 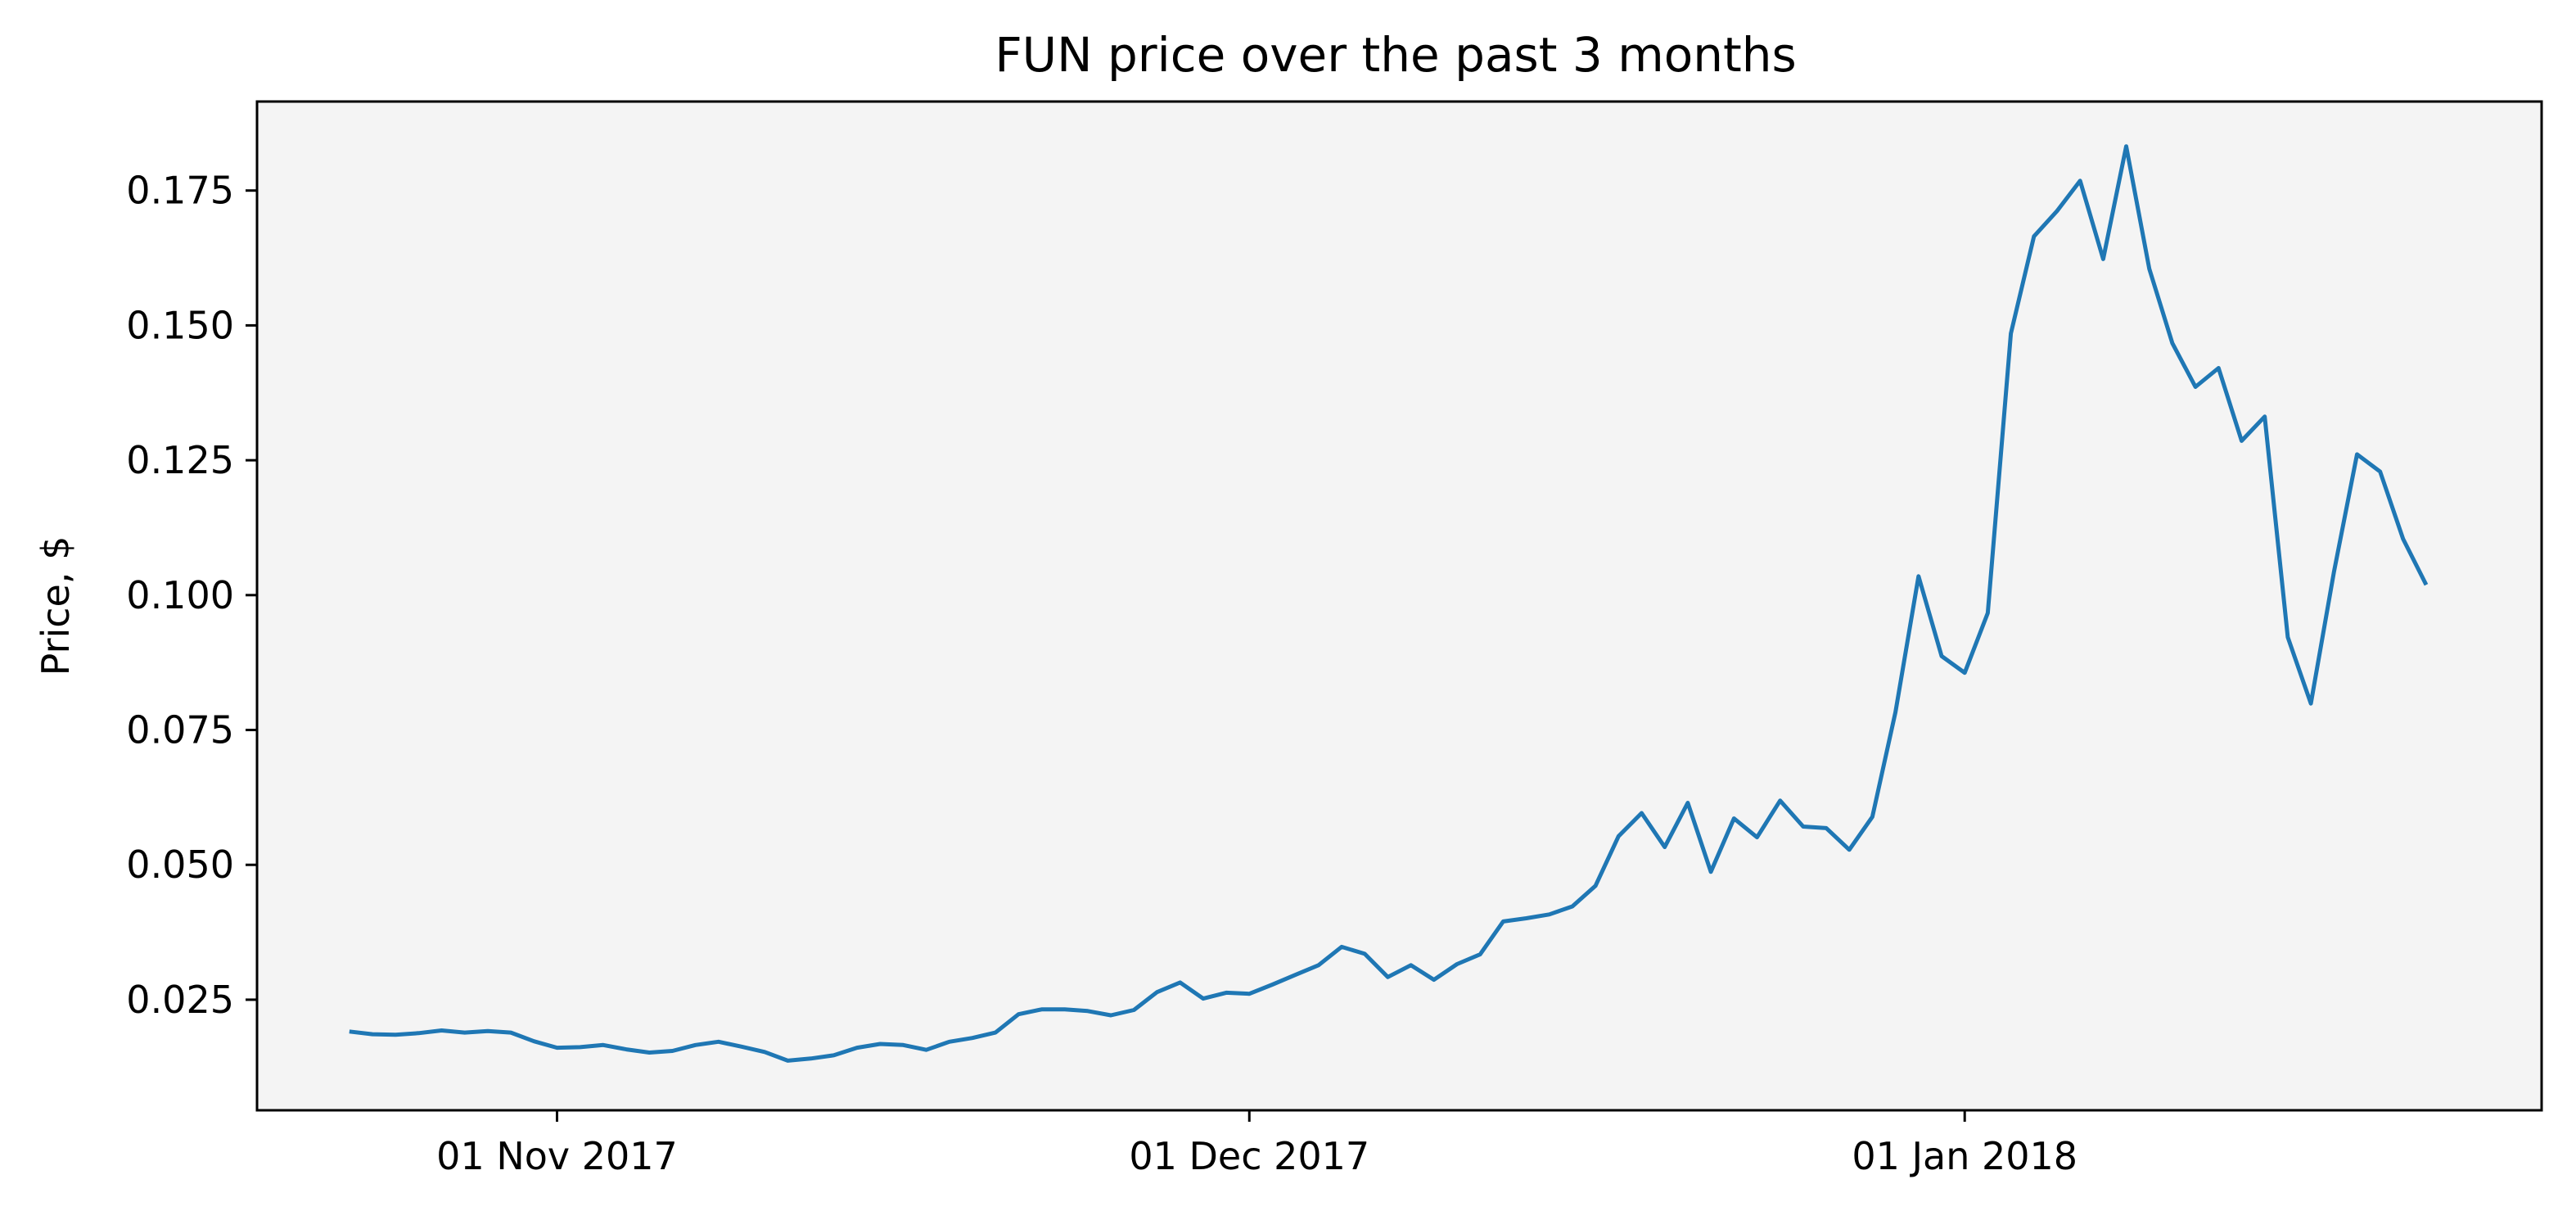 What do you see at coordinates (180, 460) in the screenshot?
I see `y-tick-label: 0.125` at bounding box center [180, 460].